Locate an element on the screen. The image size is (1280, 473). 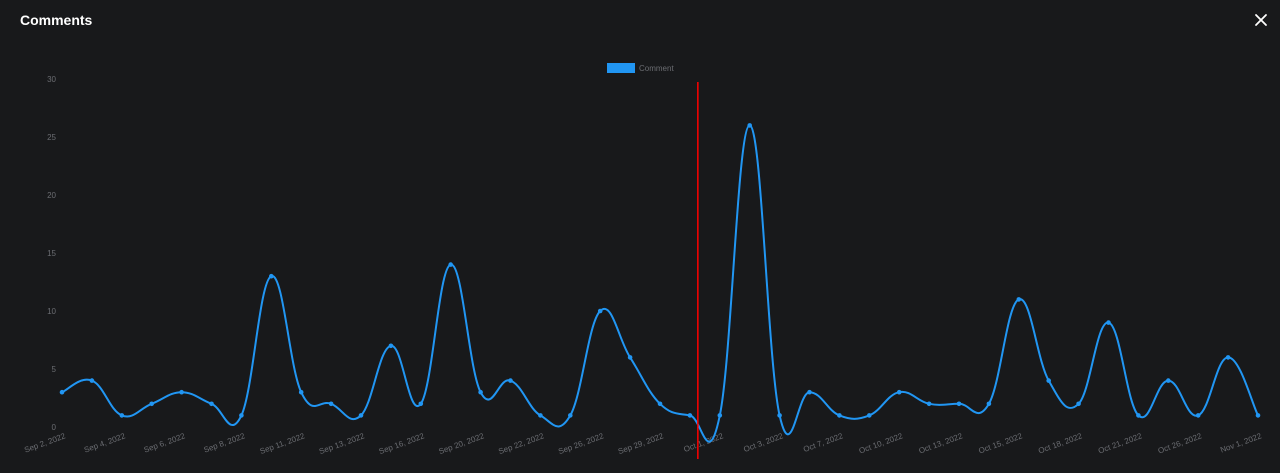
x-tick-label: Sep 26, 2022 is located at coordinates (581, 443).